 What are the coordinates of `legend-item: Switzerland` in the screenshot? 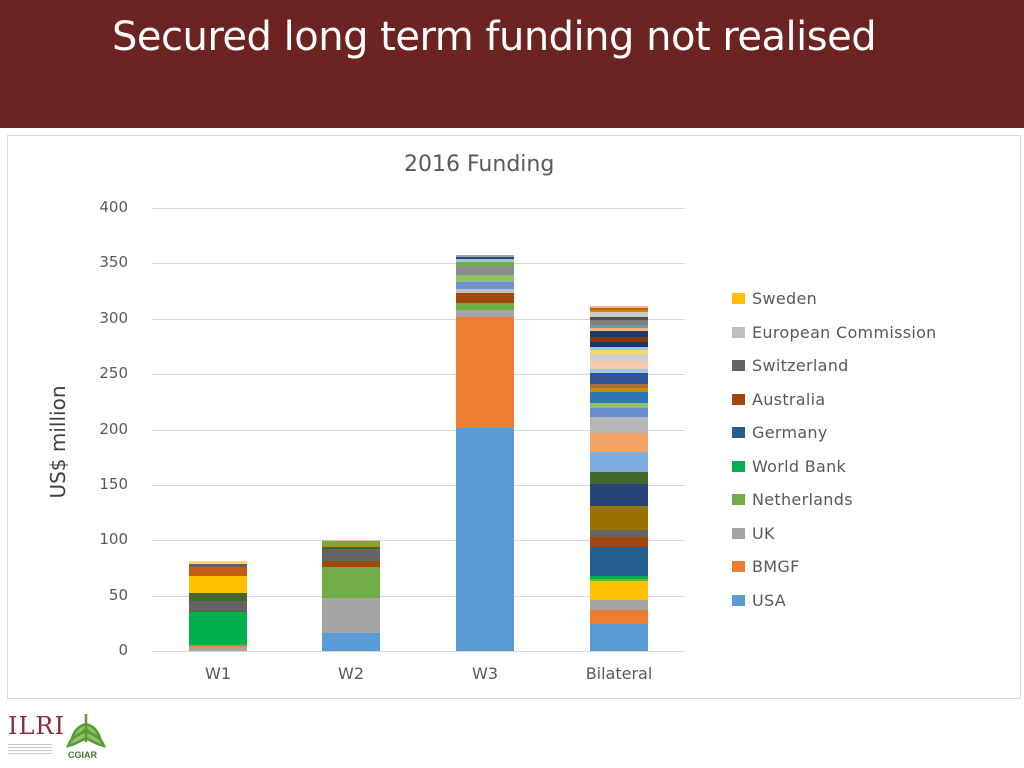 It's located at (834, 366).